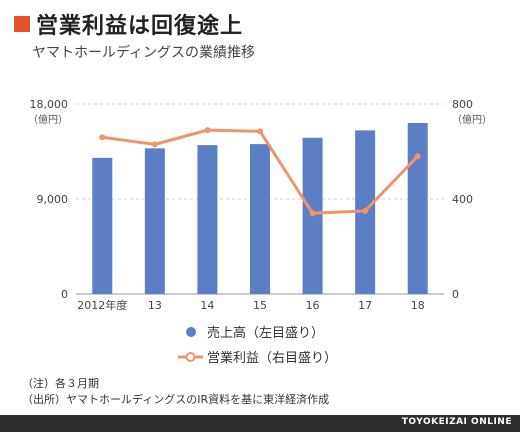 This screenshot has height=432, width=520. What do you see at coordinates (60, 383) in the screenshot?
I see `note-fiscal: （注）各３月期` at bounding box center [60, 383].